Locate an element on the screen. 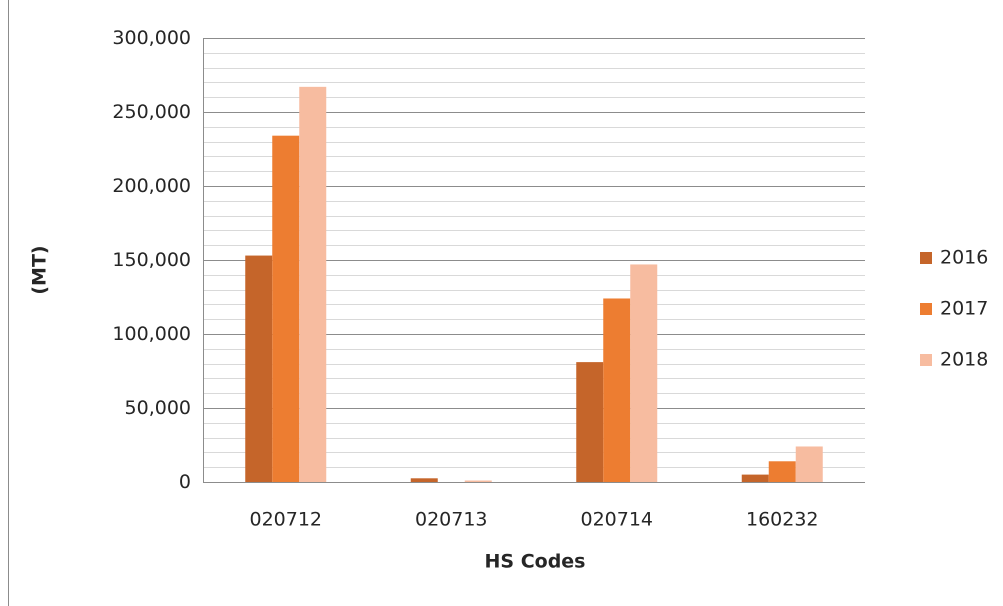 The image size is (1003, 606). y-tick-label: 50,000 is located at coordinates (158, 408).